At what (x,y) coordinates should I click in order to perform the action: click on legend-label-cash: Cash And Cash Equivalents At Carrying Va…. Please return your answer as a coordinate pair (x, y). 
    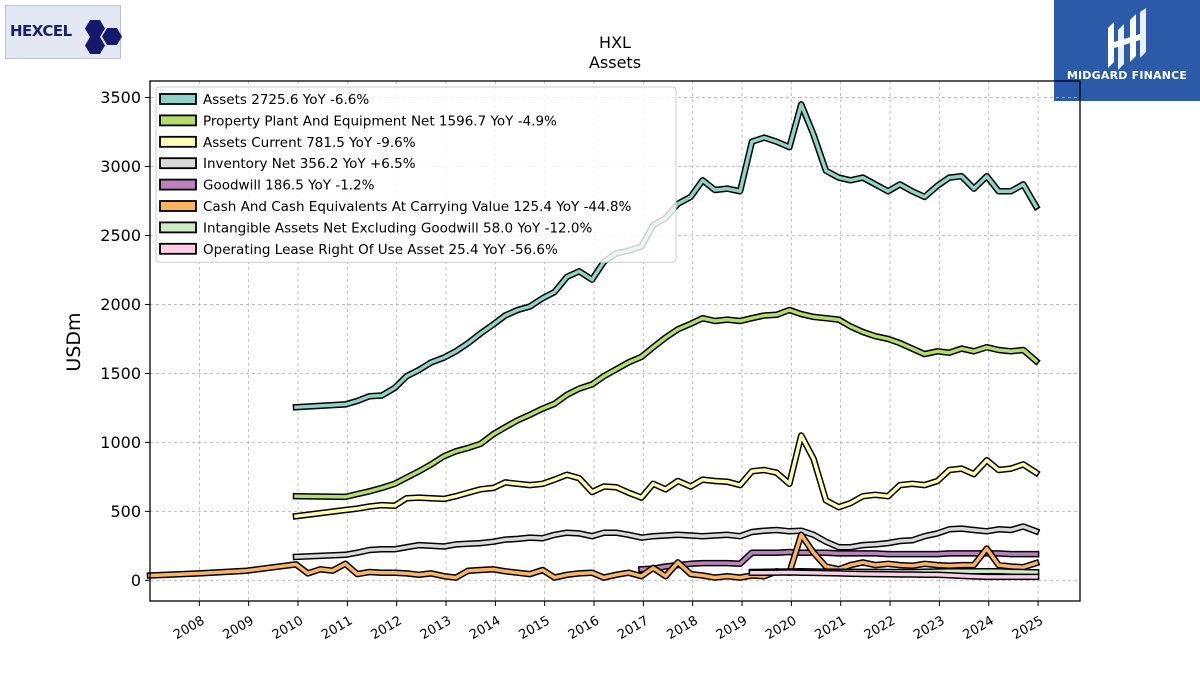
    Looking at the image, I should click on (417, 207).